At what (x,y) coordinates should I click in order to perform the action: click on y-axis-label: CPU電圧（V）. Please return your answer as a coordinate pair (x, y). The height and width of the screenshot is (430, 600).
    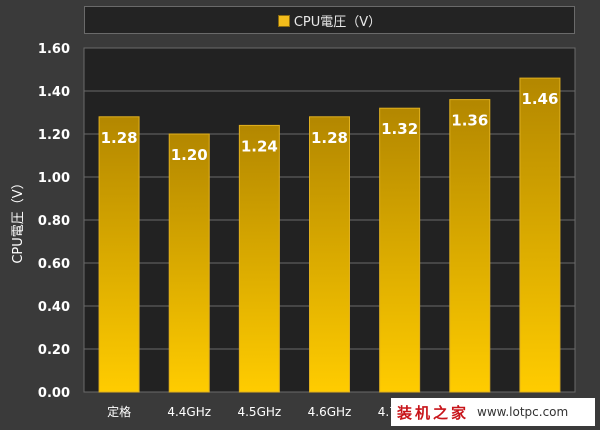
    Looking at the image, I should click on (18, 219).